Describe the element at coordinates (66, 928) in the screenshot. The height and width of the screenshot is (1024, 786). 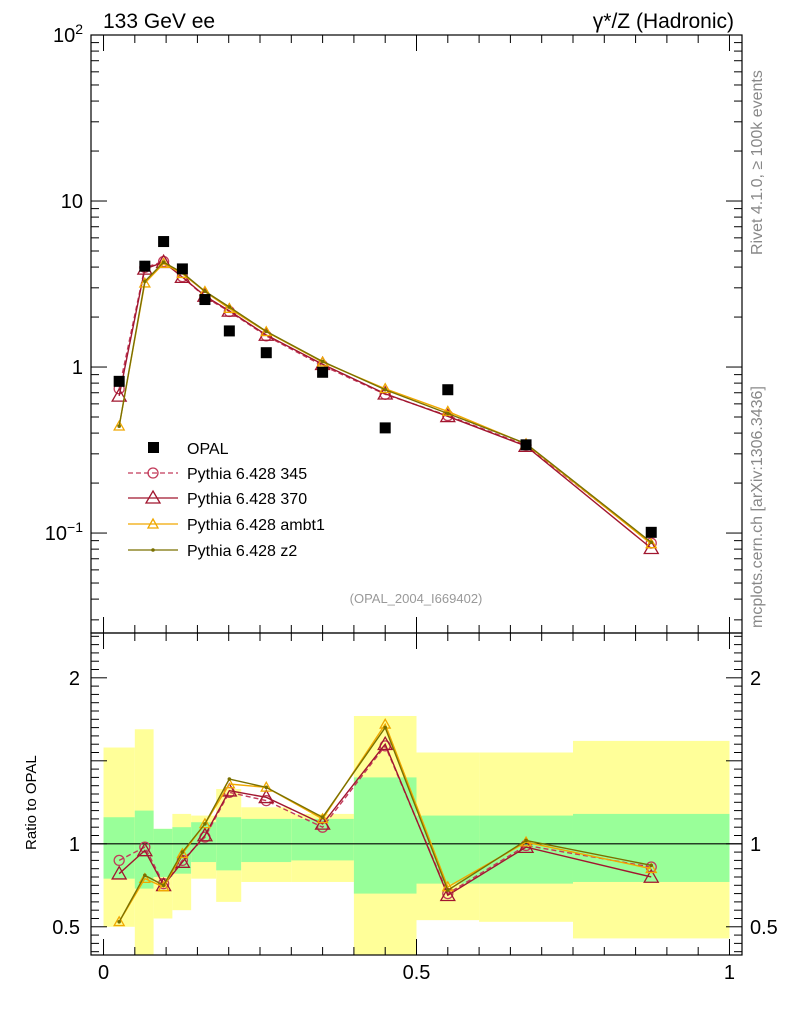
I see `ratio-ytick-label-left-0: 0.5` at that location.